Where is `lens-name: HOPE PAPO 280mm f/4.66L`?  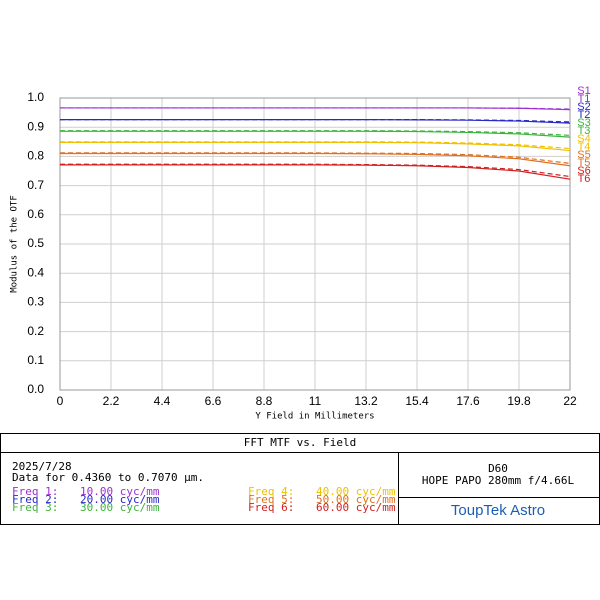 lens-name: HOPE PAPO 280mm f/4.66L is located at coordinates (498, 480).